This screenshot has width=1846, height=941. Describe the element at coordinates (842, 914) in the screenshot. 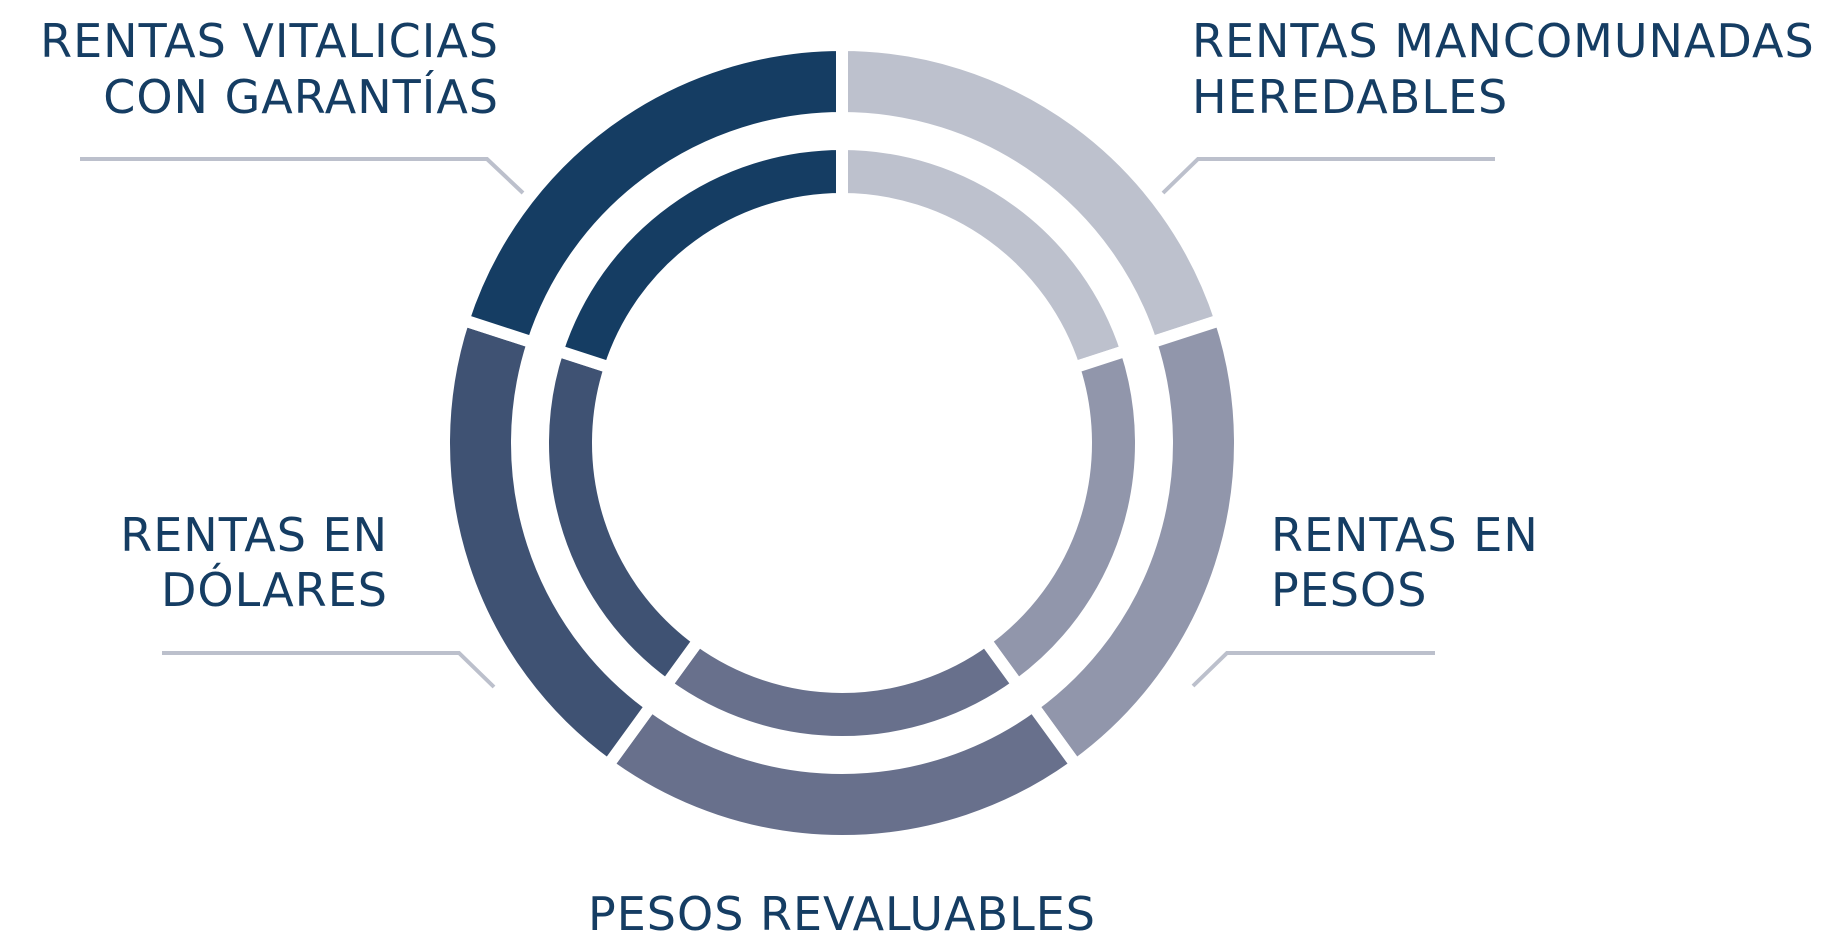

I see `label: PESOS REVALUABLES` at that location.